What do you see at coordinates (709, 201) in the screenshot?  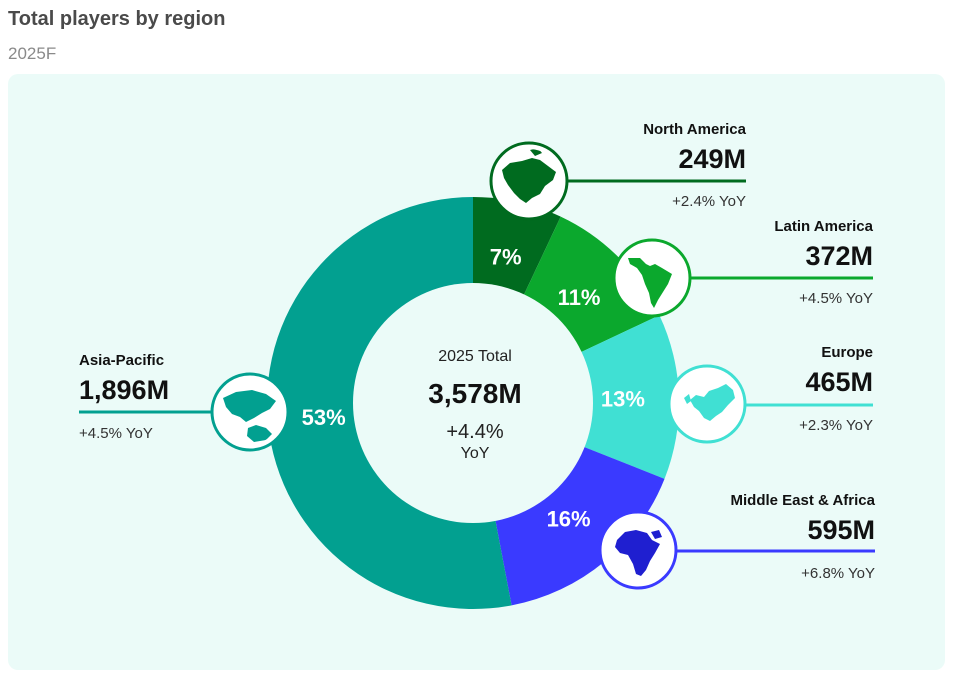 I see `region-yoy-north-america: +2.4% YoY` at bounding box center [709, 201].